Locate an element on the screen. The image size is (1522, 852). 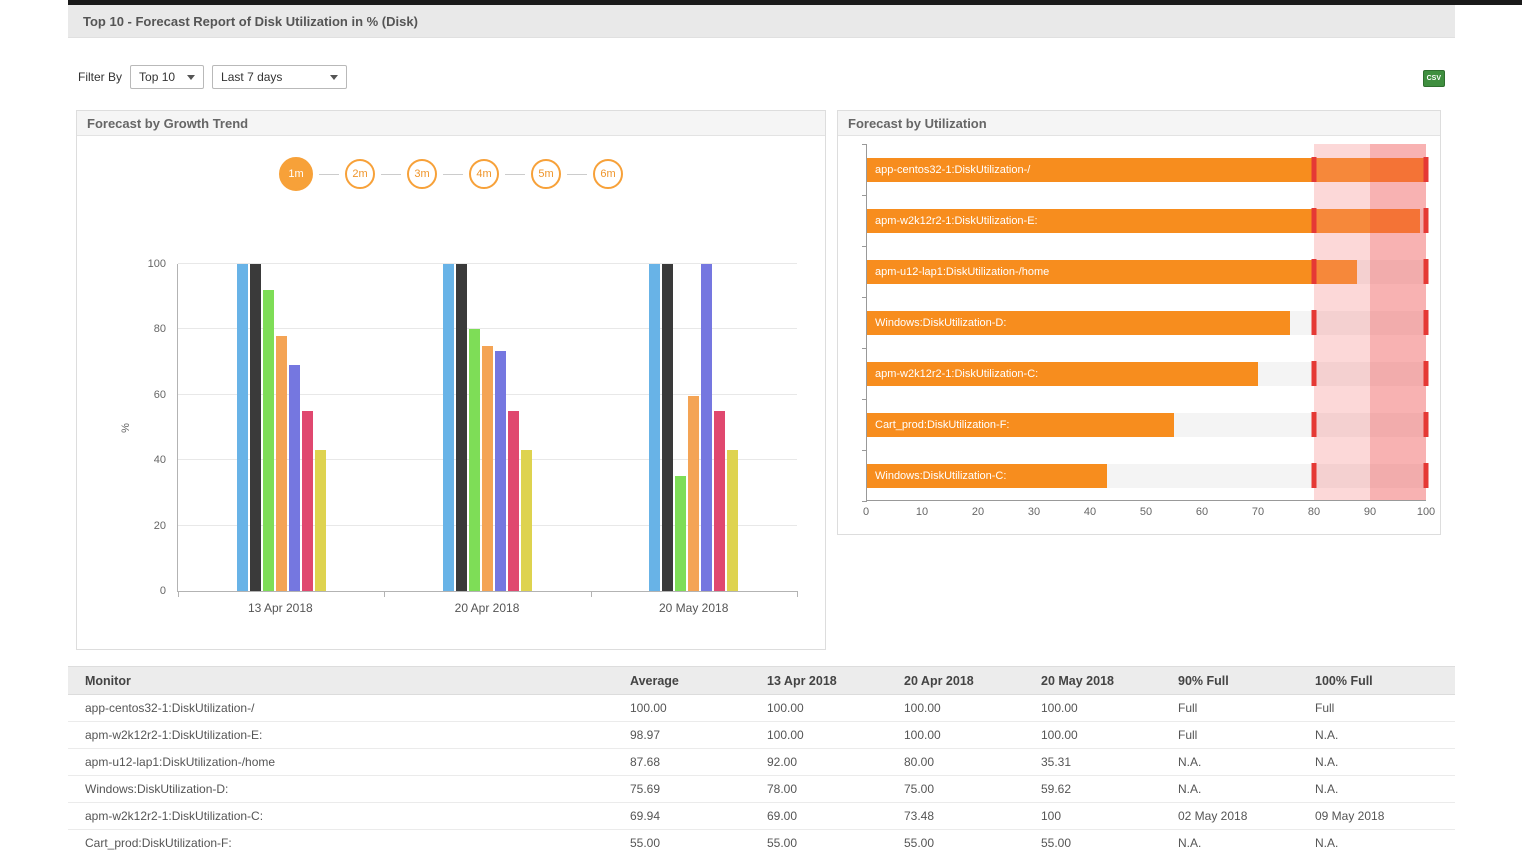
bar-track: Windows:DiskUtilization-D: is located at coordinates (1146, 322).